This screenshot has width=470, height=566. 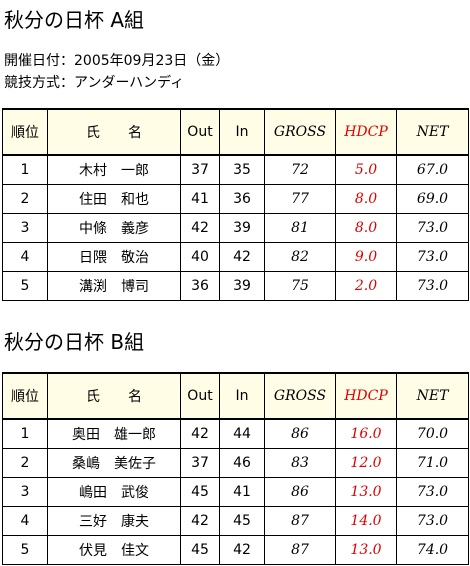 I want to click on data-row: 2 住田 和也 41 36 77 8.0 69.0, so click(x=235, y=199).